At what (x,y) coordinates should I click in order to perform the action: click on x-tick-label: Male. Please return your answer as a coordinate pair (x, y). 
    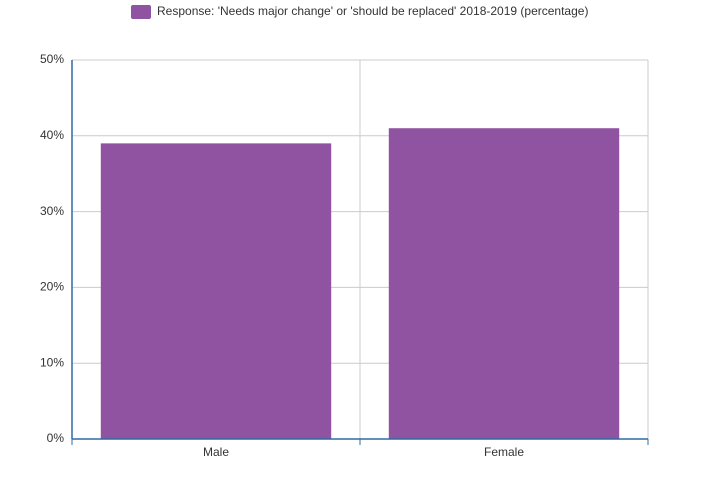
    Looking at the image, I should click on (216, 452).